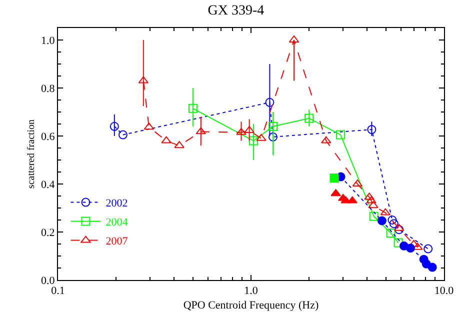 This screenshot has height=324, width=472. What do you see at coordinates (48, 136) in the screenshot?
I see `y-tick-label: 0.6` at bounding box center [48, 136].